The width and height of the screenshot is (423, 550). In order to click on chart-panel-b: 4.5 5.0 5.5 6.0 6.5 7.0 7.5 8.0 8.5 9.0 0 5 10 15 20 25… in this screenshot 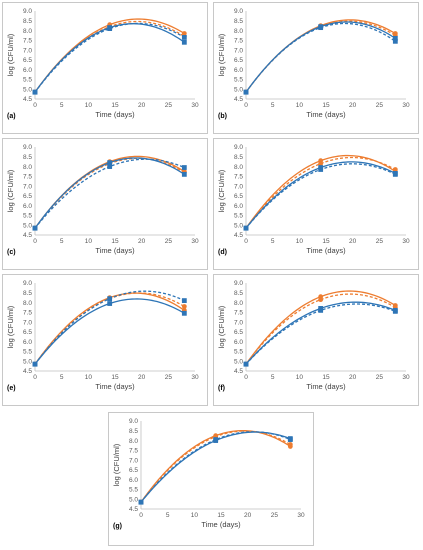, I will do `click(316, 68)`.